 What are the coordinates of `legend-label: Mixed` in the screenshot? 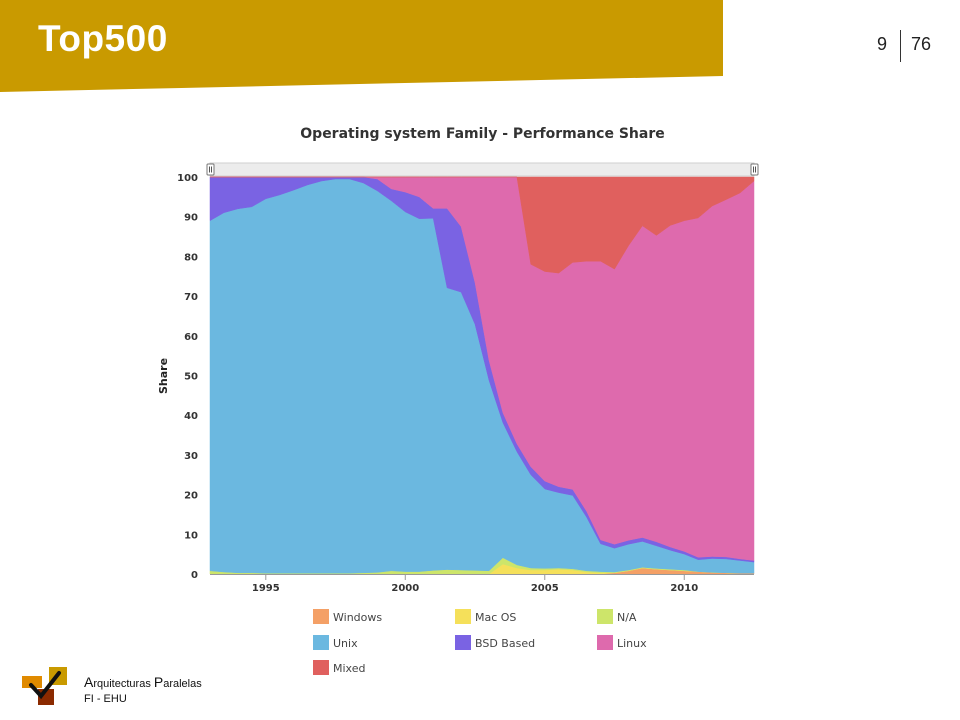 It's located at (349, 668).